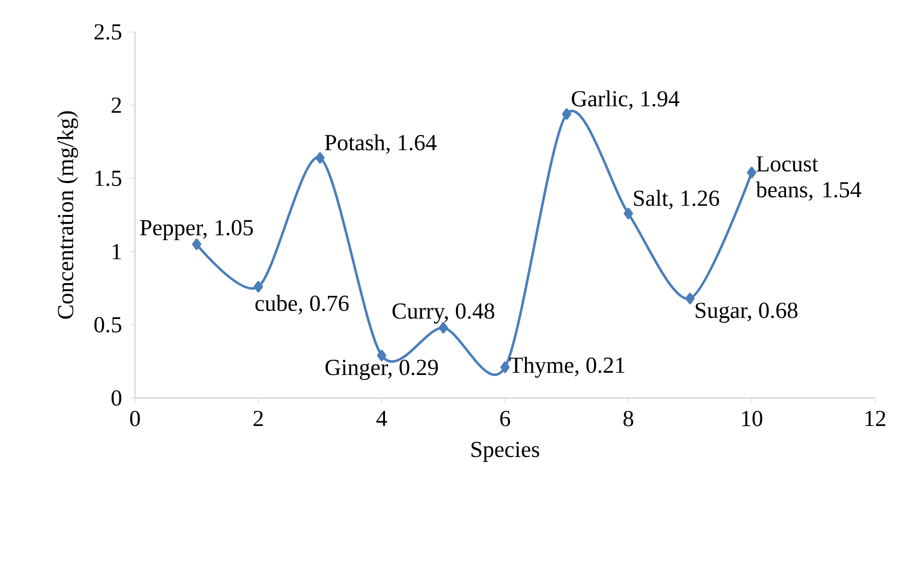 Image resolution: width=914 pixels, height=571 pixels. Describe the element at coordinates (677, 200) in the screenshot. I see `data-label: Salt, 1.26` at that location.